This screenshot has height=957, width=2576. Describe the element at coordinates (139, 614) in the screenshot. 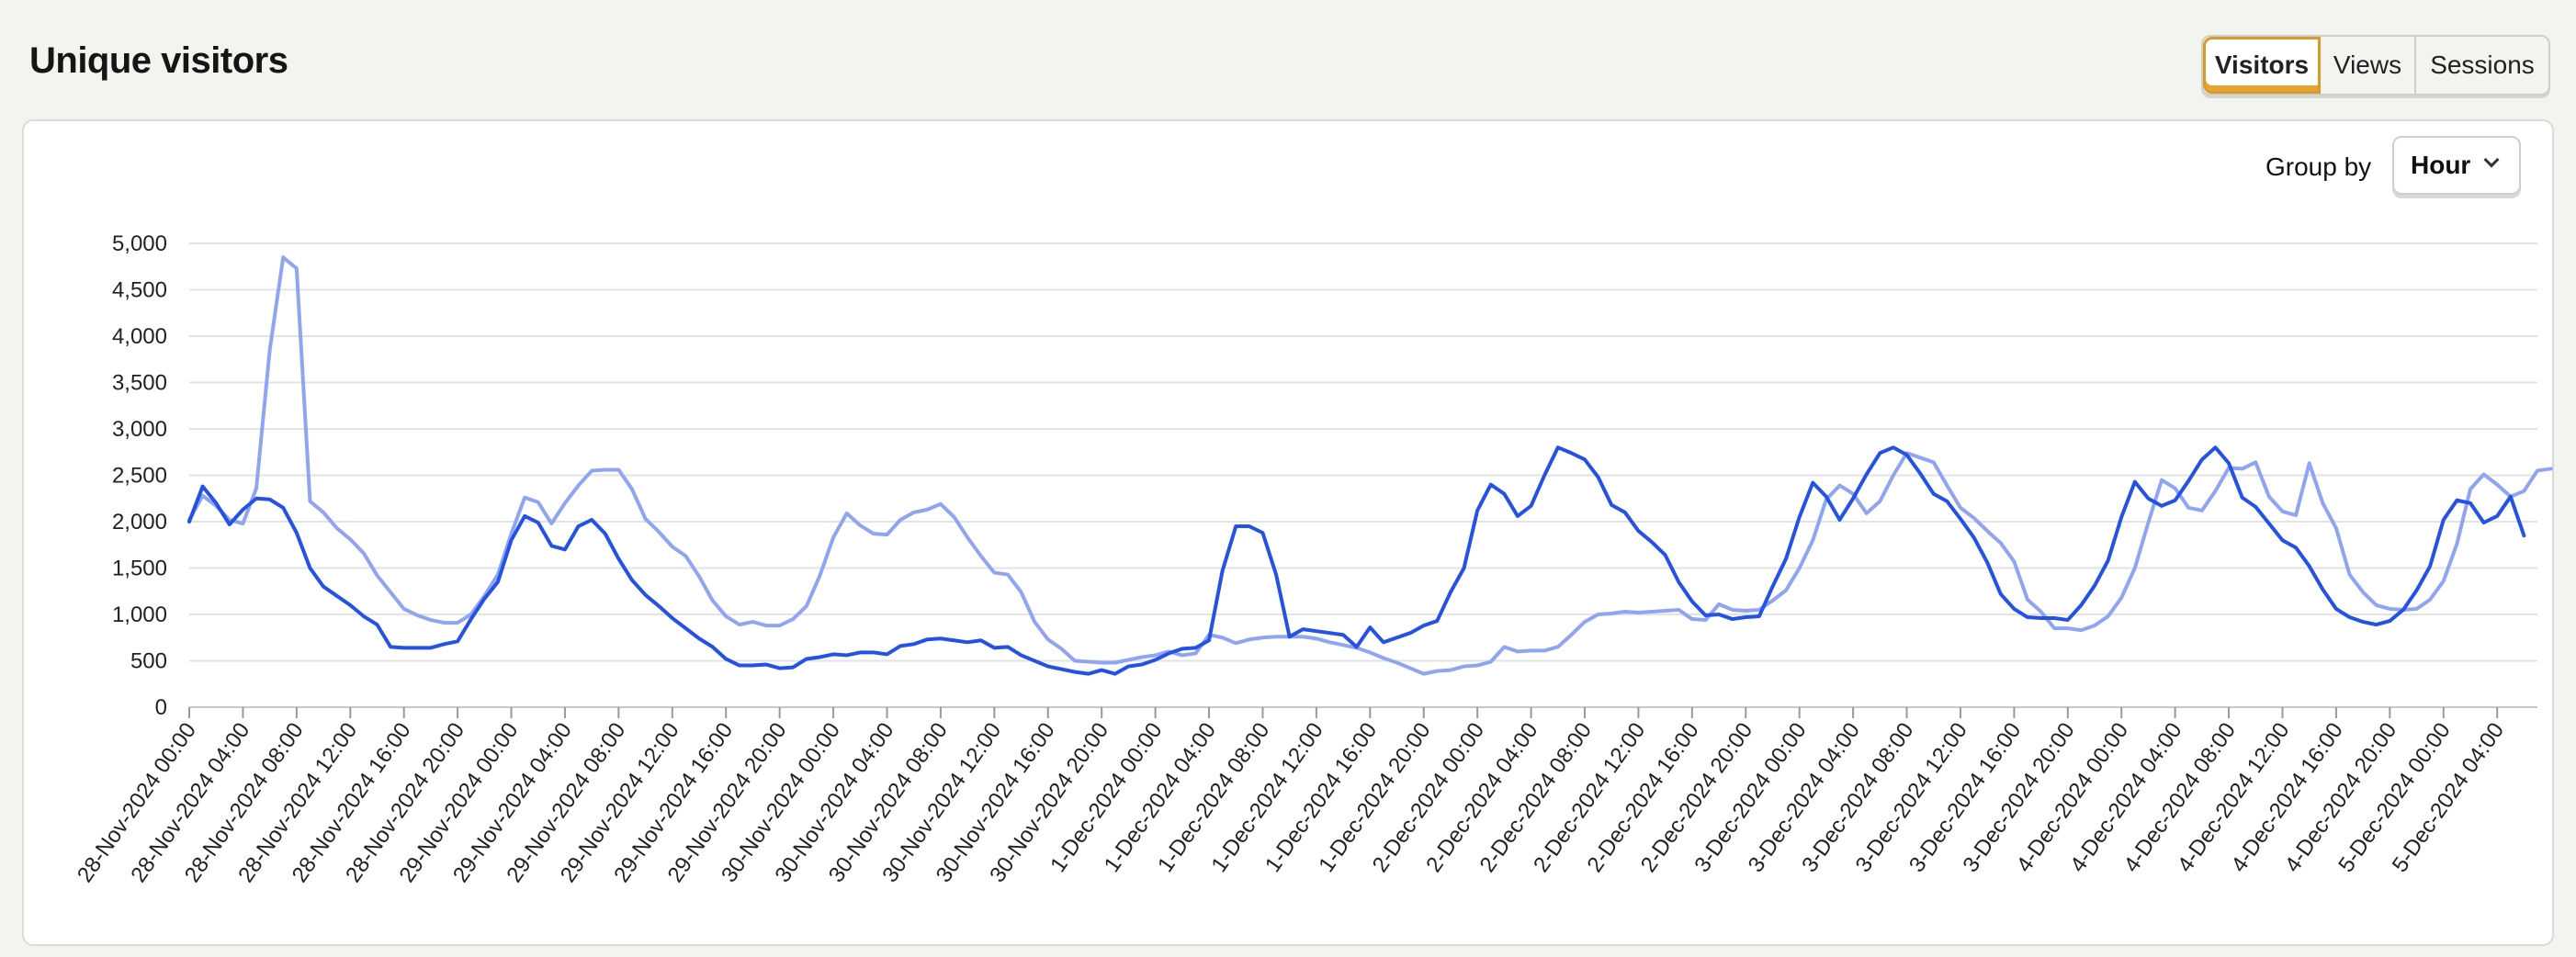

I see `y-tick-label: 1,000` at that location.